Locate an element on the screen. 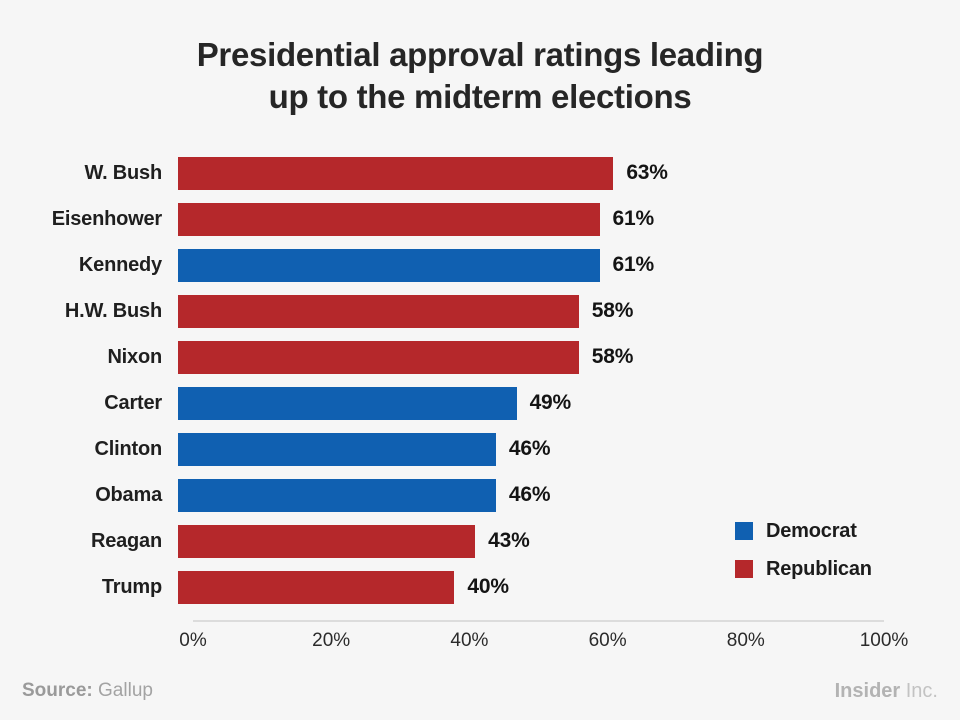 This screenshot has width=960, height=720. legend-label: Democrat is located at coordinates (811, 530).